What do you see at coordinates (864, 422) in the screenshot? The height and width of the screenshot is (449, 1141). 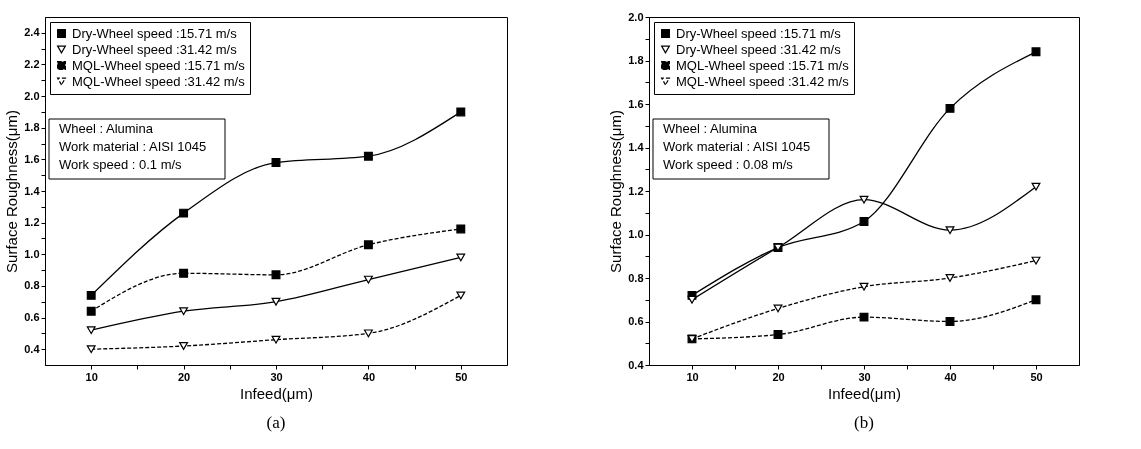 I see `text: (b)` at bounding box center [864, 422].